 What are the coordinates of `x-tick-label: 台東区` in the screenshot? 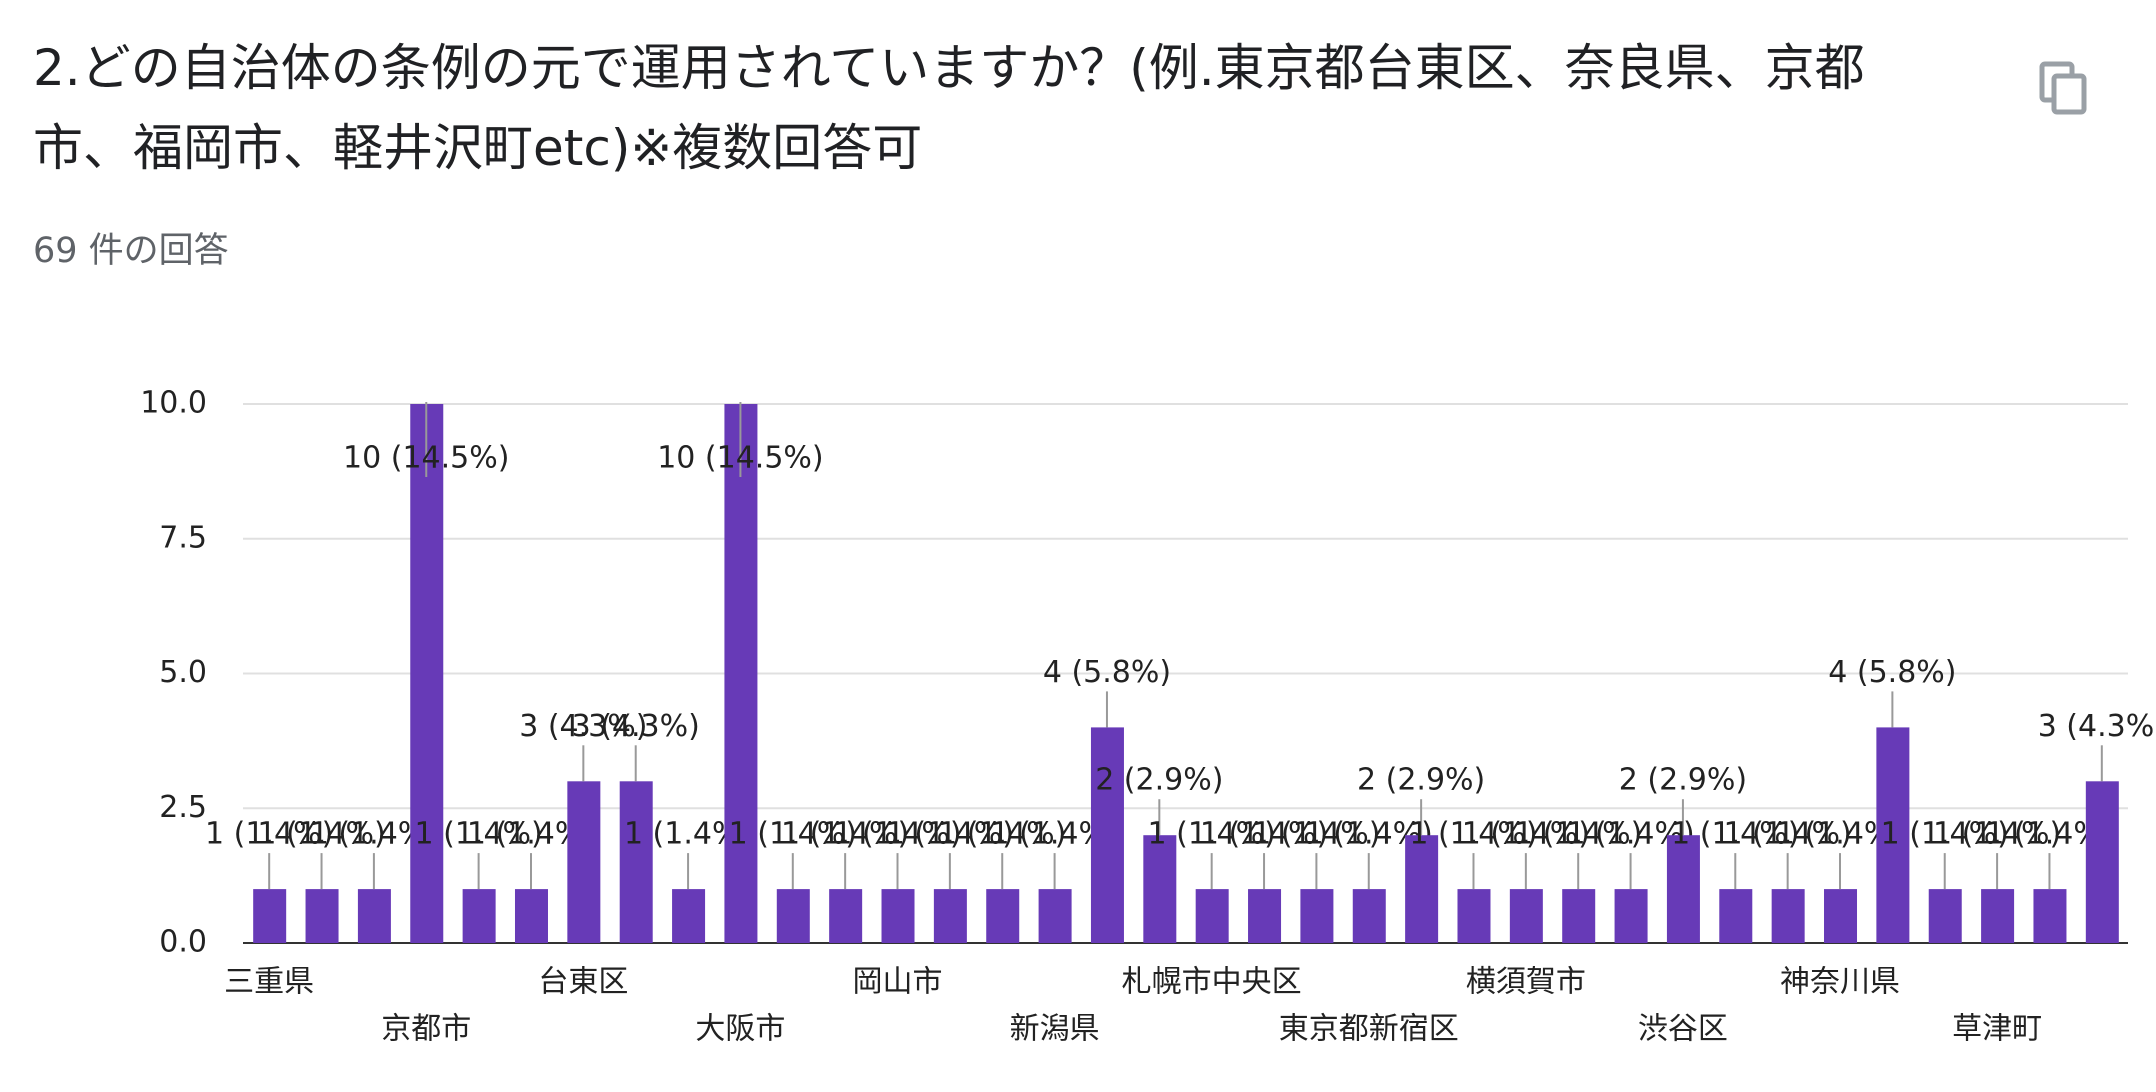 It's located at (583, 982).